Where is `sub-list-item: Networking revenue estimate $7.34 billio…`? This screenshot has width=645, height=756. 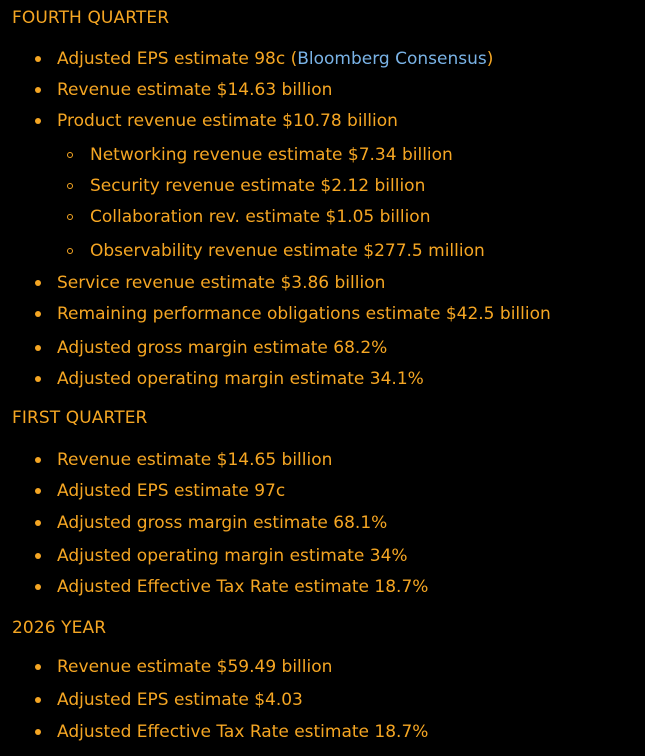 sub-list-item: Networking revenue estimate $7.34 billio… is located at coordinates (271, 155).